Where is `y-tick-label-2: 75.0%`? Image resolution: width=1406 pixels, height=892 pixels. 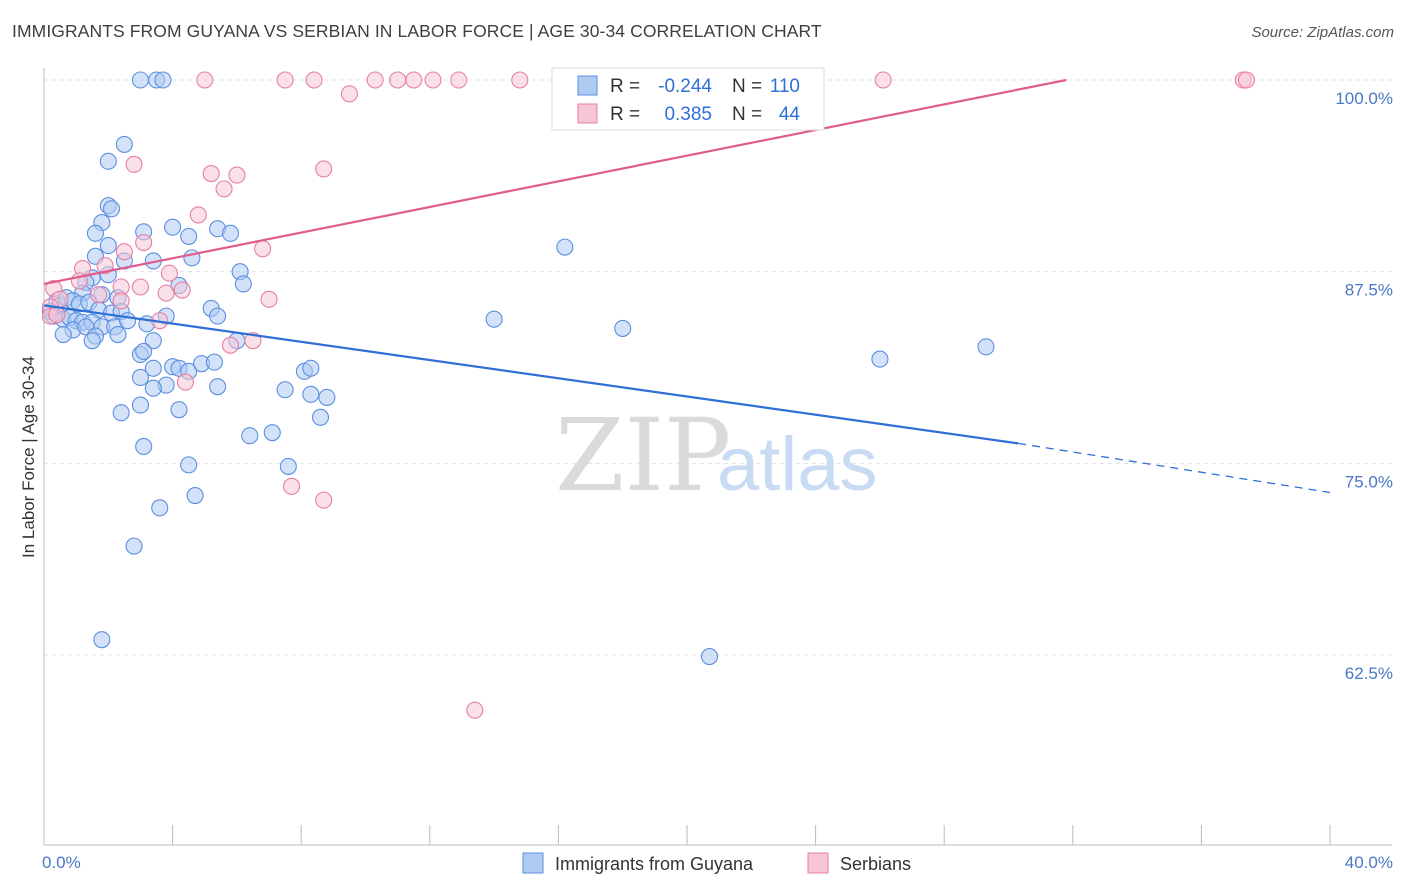
y-tick-label-2: 75.0% is located at coordinates (1369, 481).